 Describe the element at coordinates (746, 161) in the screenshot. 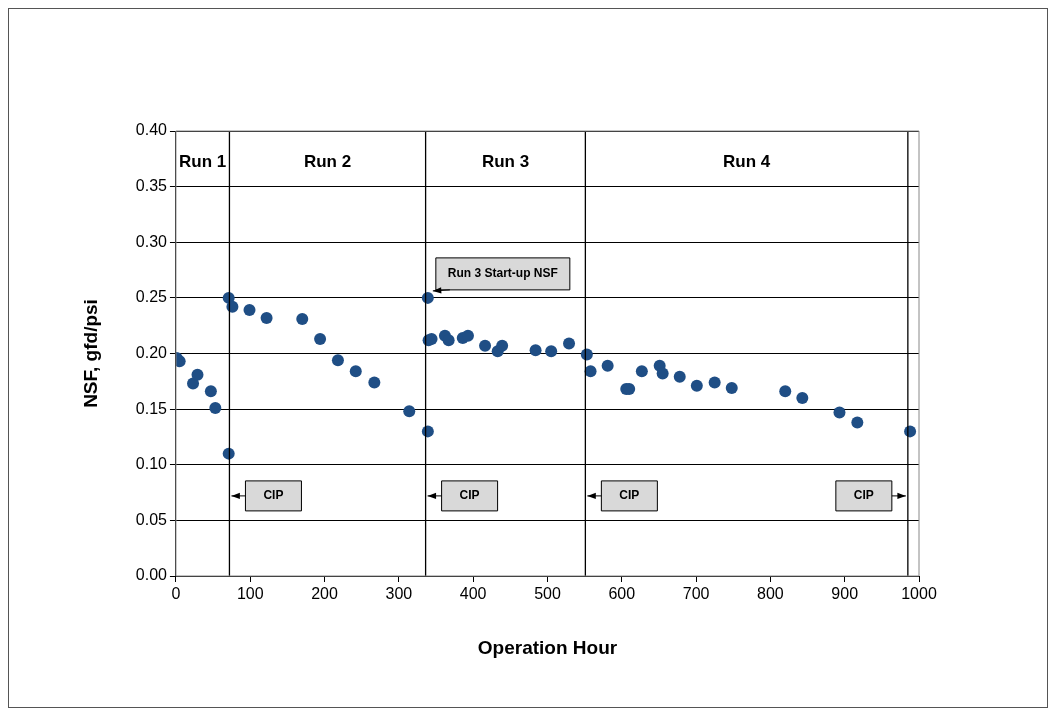

I see `annotation: Run 4` at that location.